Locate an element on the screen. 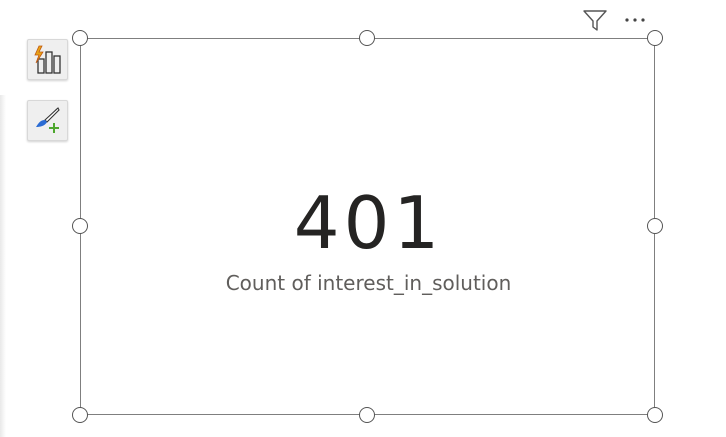 The image size is (726, 437). build-visual-button is located at coordinates (47, 59).